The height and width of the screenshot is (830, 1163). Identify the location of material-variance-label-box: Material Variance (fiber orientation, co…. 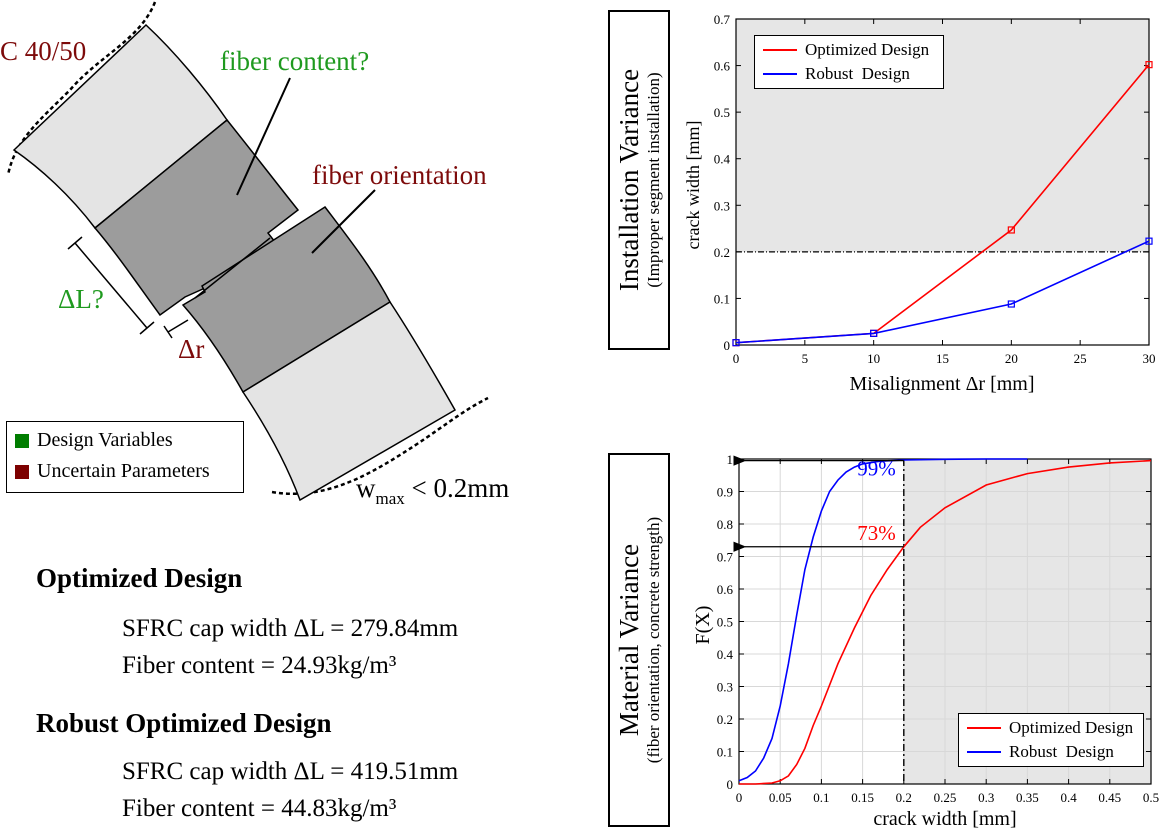
(639, 640).